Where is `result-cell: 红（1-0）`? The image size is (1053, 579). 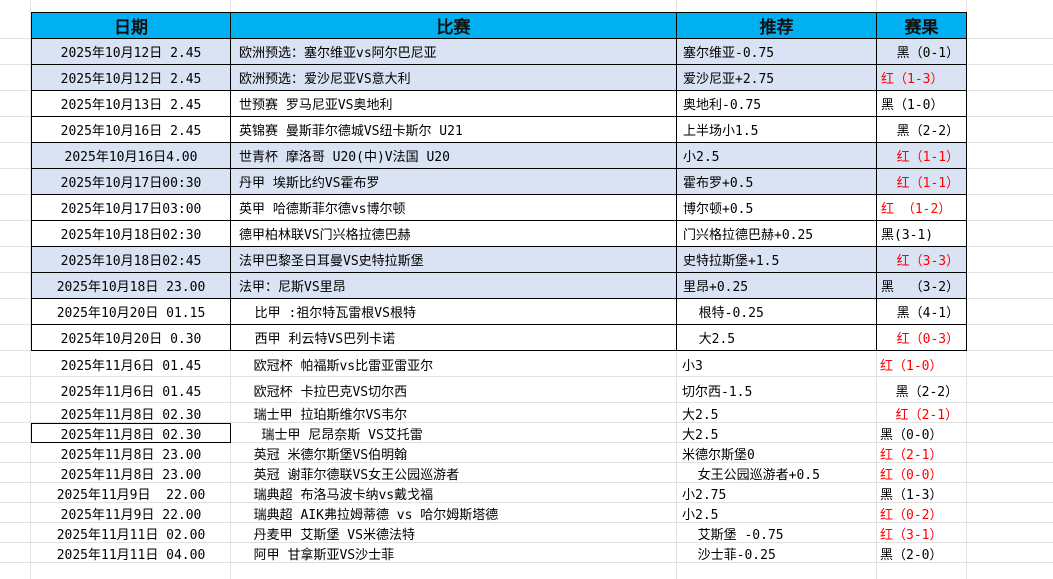
result-cell: 红（1-0） is located at coordinates (911, 366).